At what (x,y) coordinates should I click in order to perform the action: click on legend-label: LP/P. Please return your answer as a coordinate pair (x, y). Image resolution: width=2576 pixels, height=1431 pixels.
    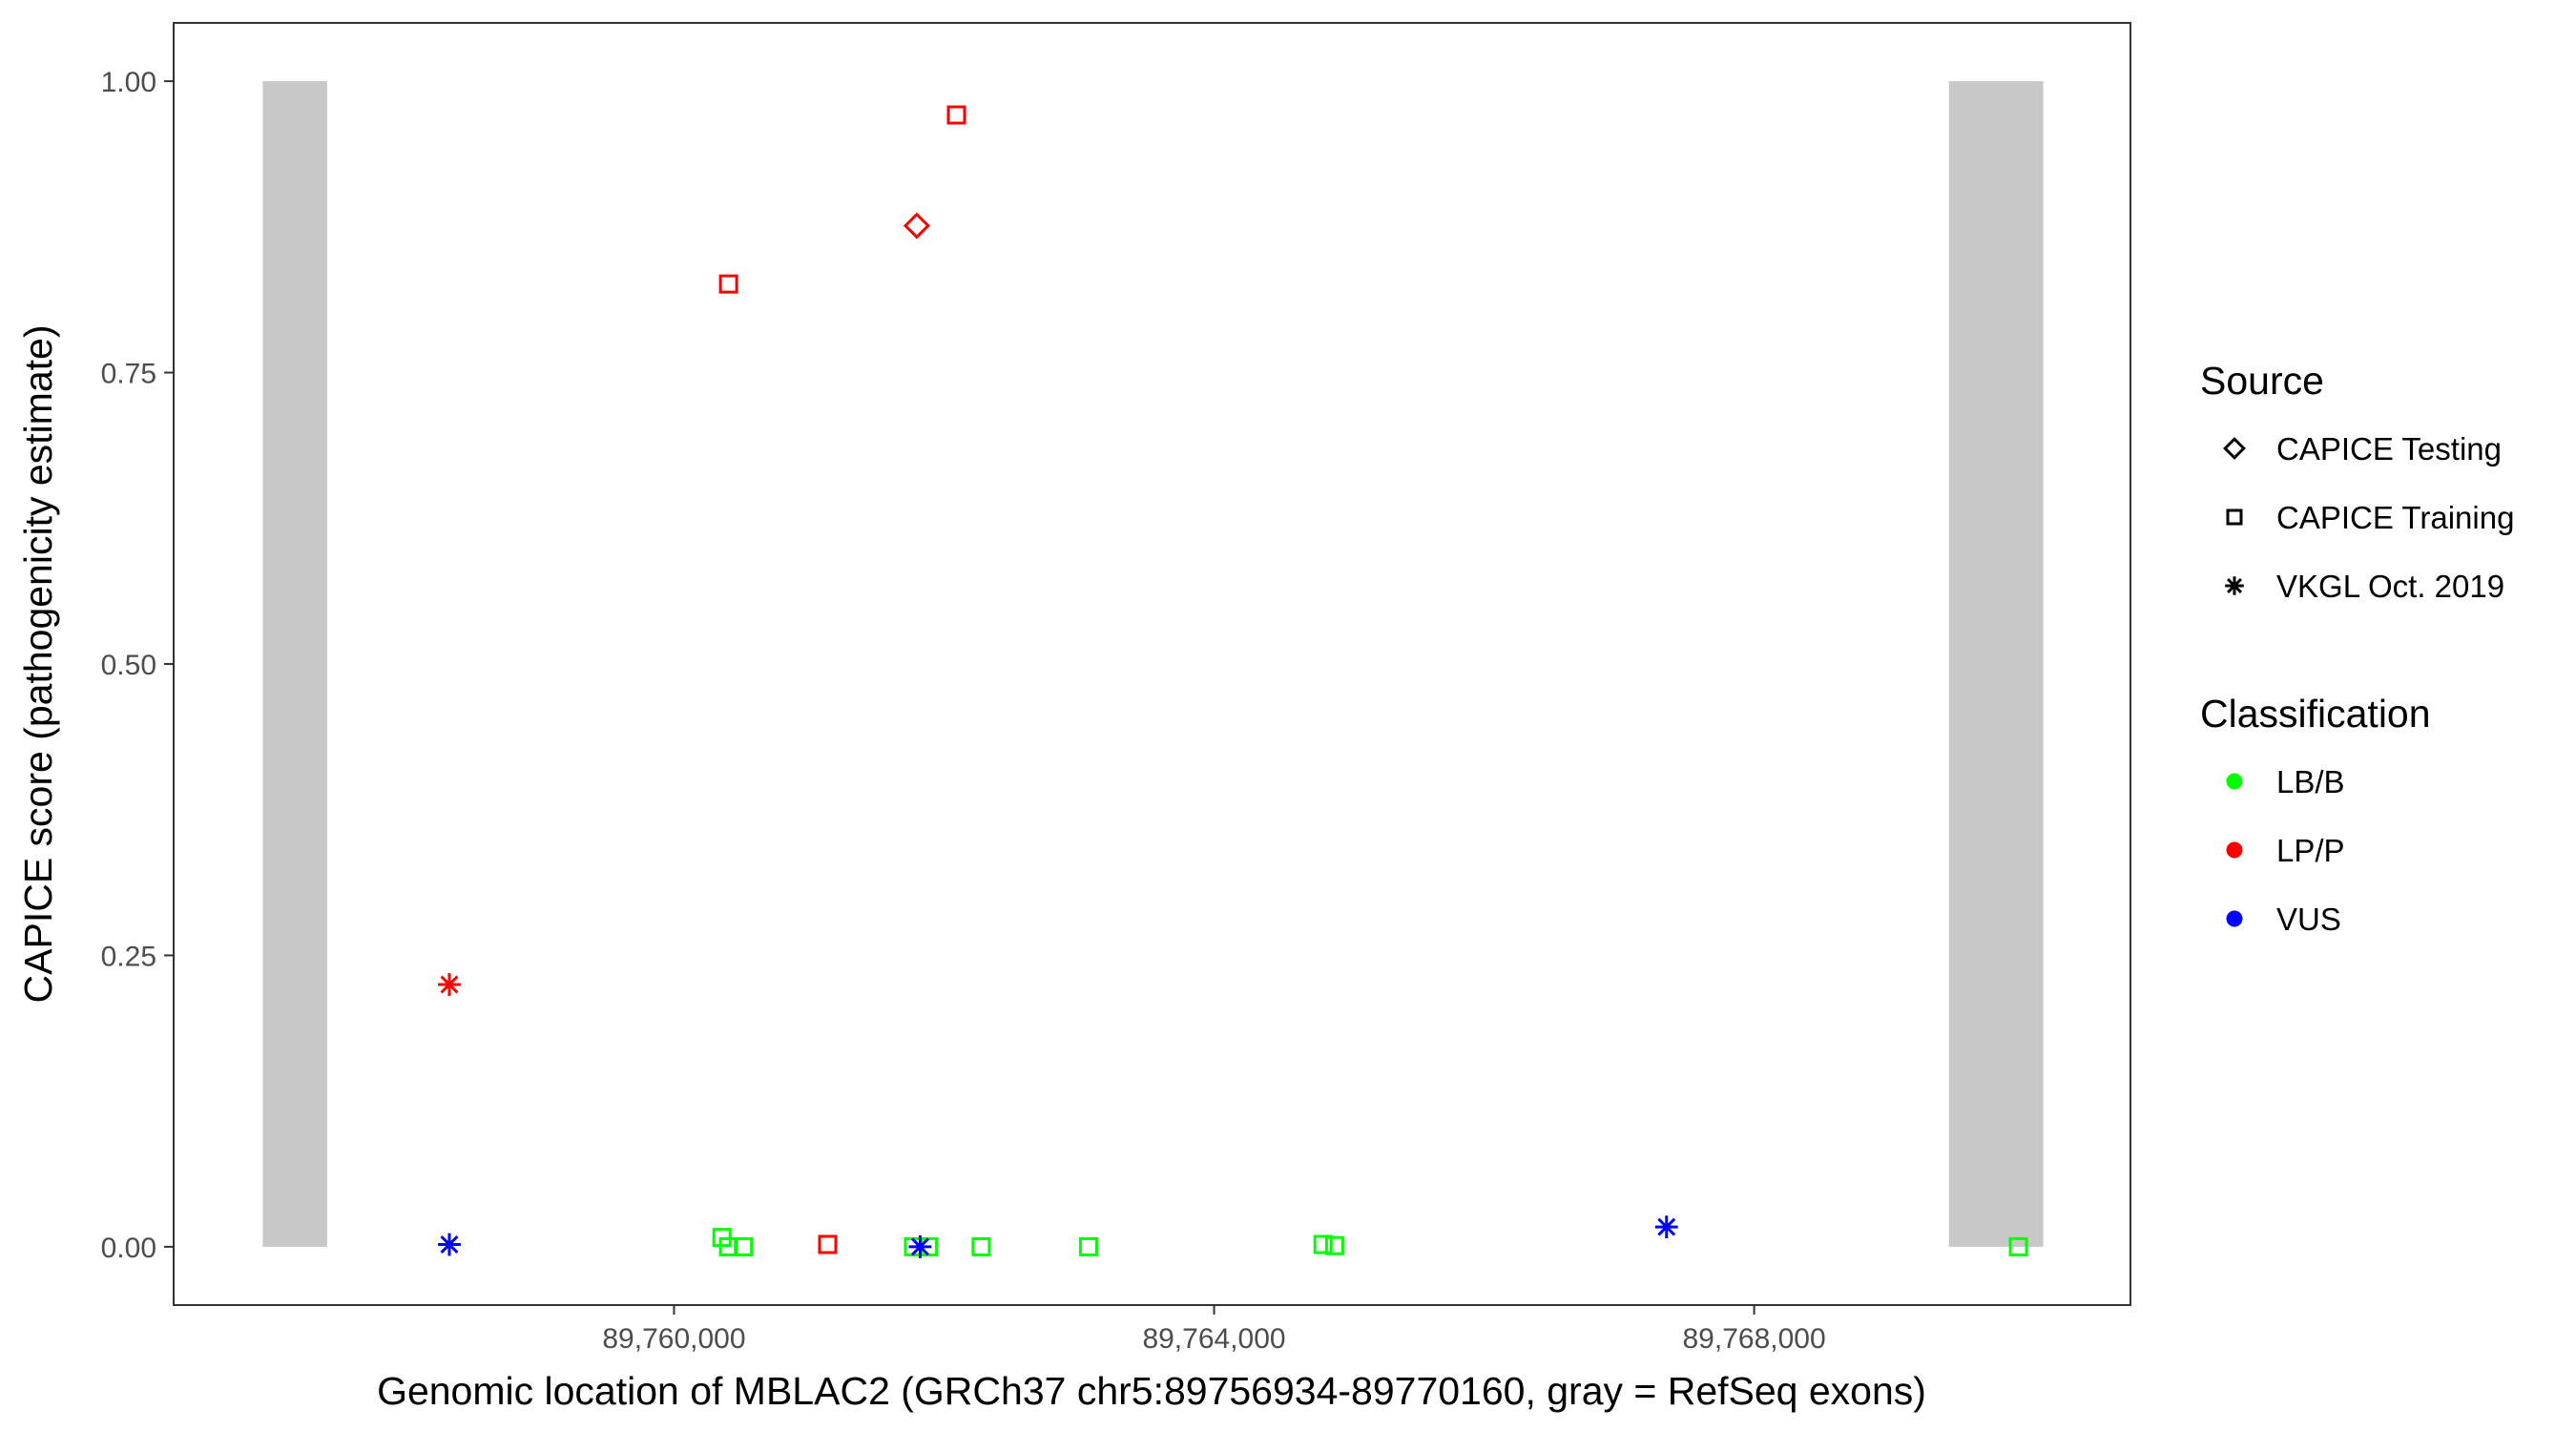
    Looking at the image, I should click on (2310, 850).